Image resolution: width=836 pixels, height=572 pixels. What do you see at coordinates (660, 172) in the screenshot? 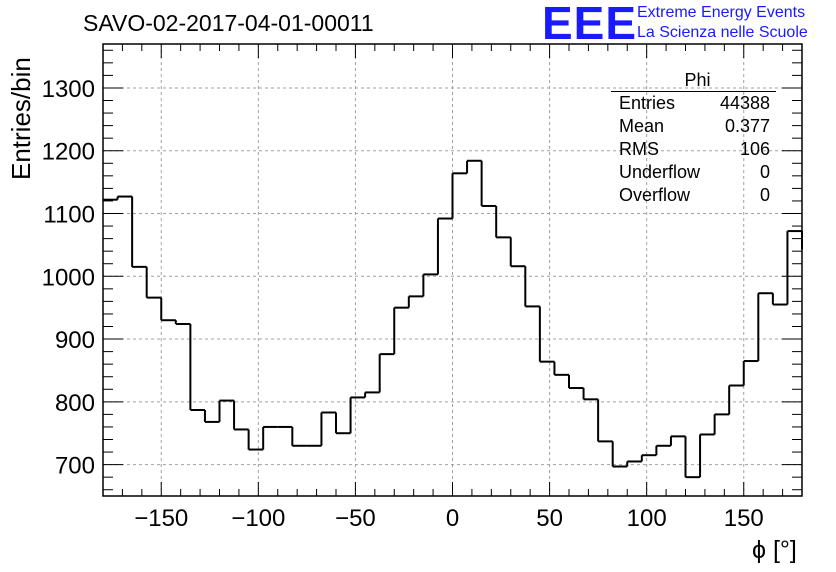
I see `stats-label: Underflow` at bounding box center [660, 172].